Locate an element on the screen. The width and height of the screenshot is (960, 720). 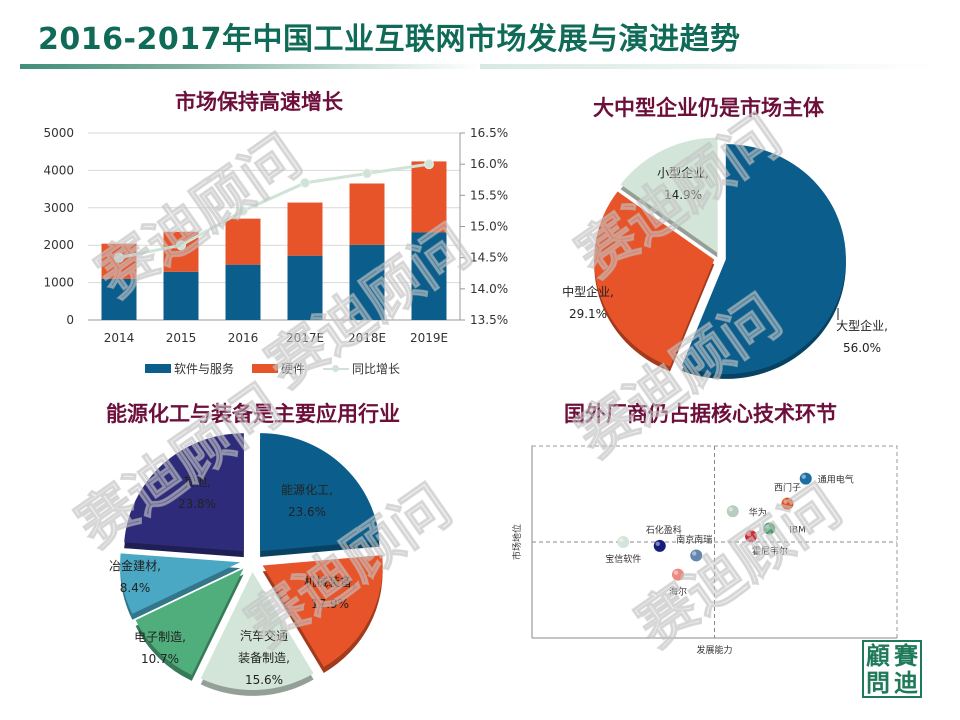
pie-label: 小型企业, is located at coordinates (683, 172).